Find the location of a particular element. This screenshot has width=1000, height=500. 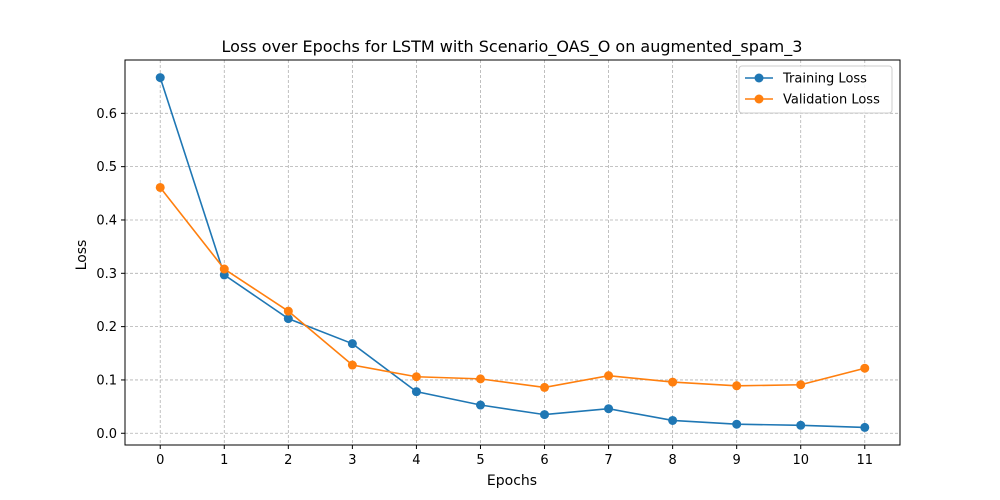

x-tick-label: 8 is located at coordinates (672, 460).